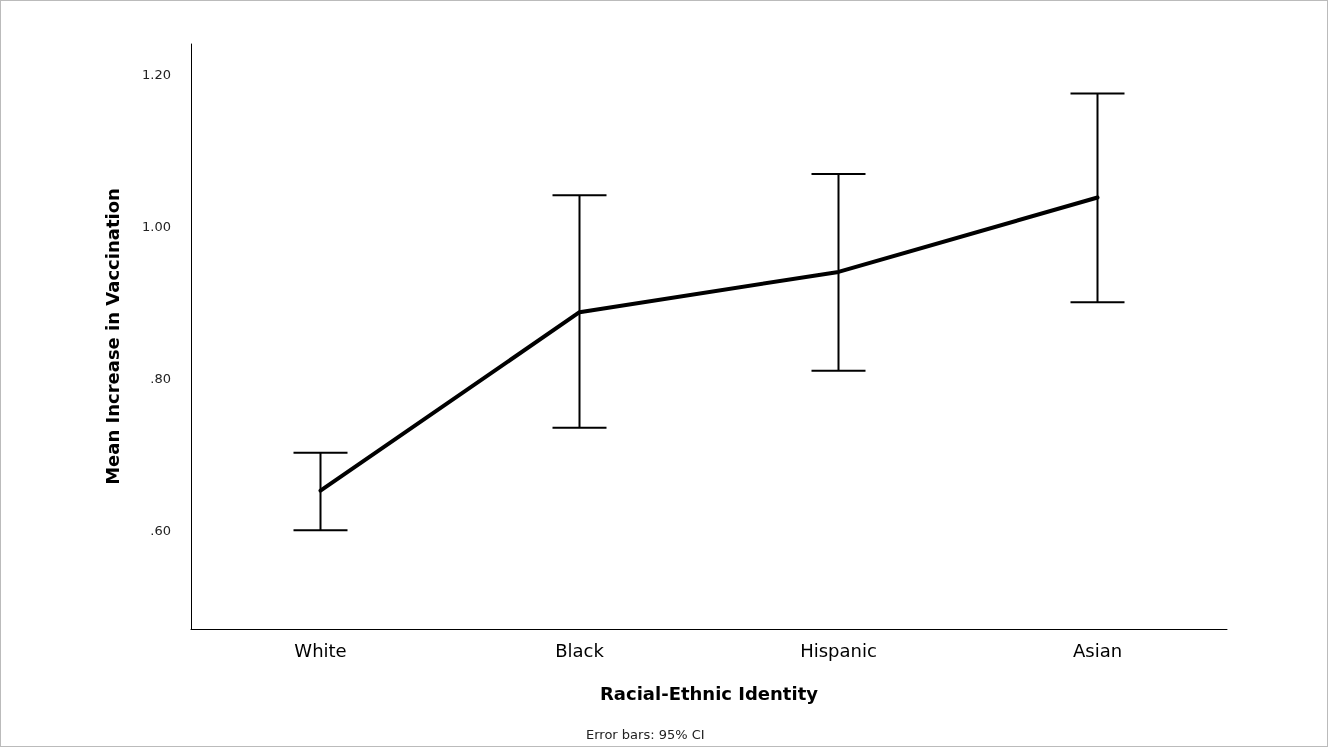 The width and height of the screenshot is (1328, 747). Describe the element at coordinates (156, 74) in the screenshot. I see `y-tick-label: 1.20` at that location.